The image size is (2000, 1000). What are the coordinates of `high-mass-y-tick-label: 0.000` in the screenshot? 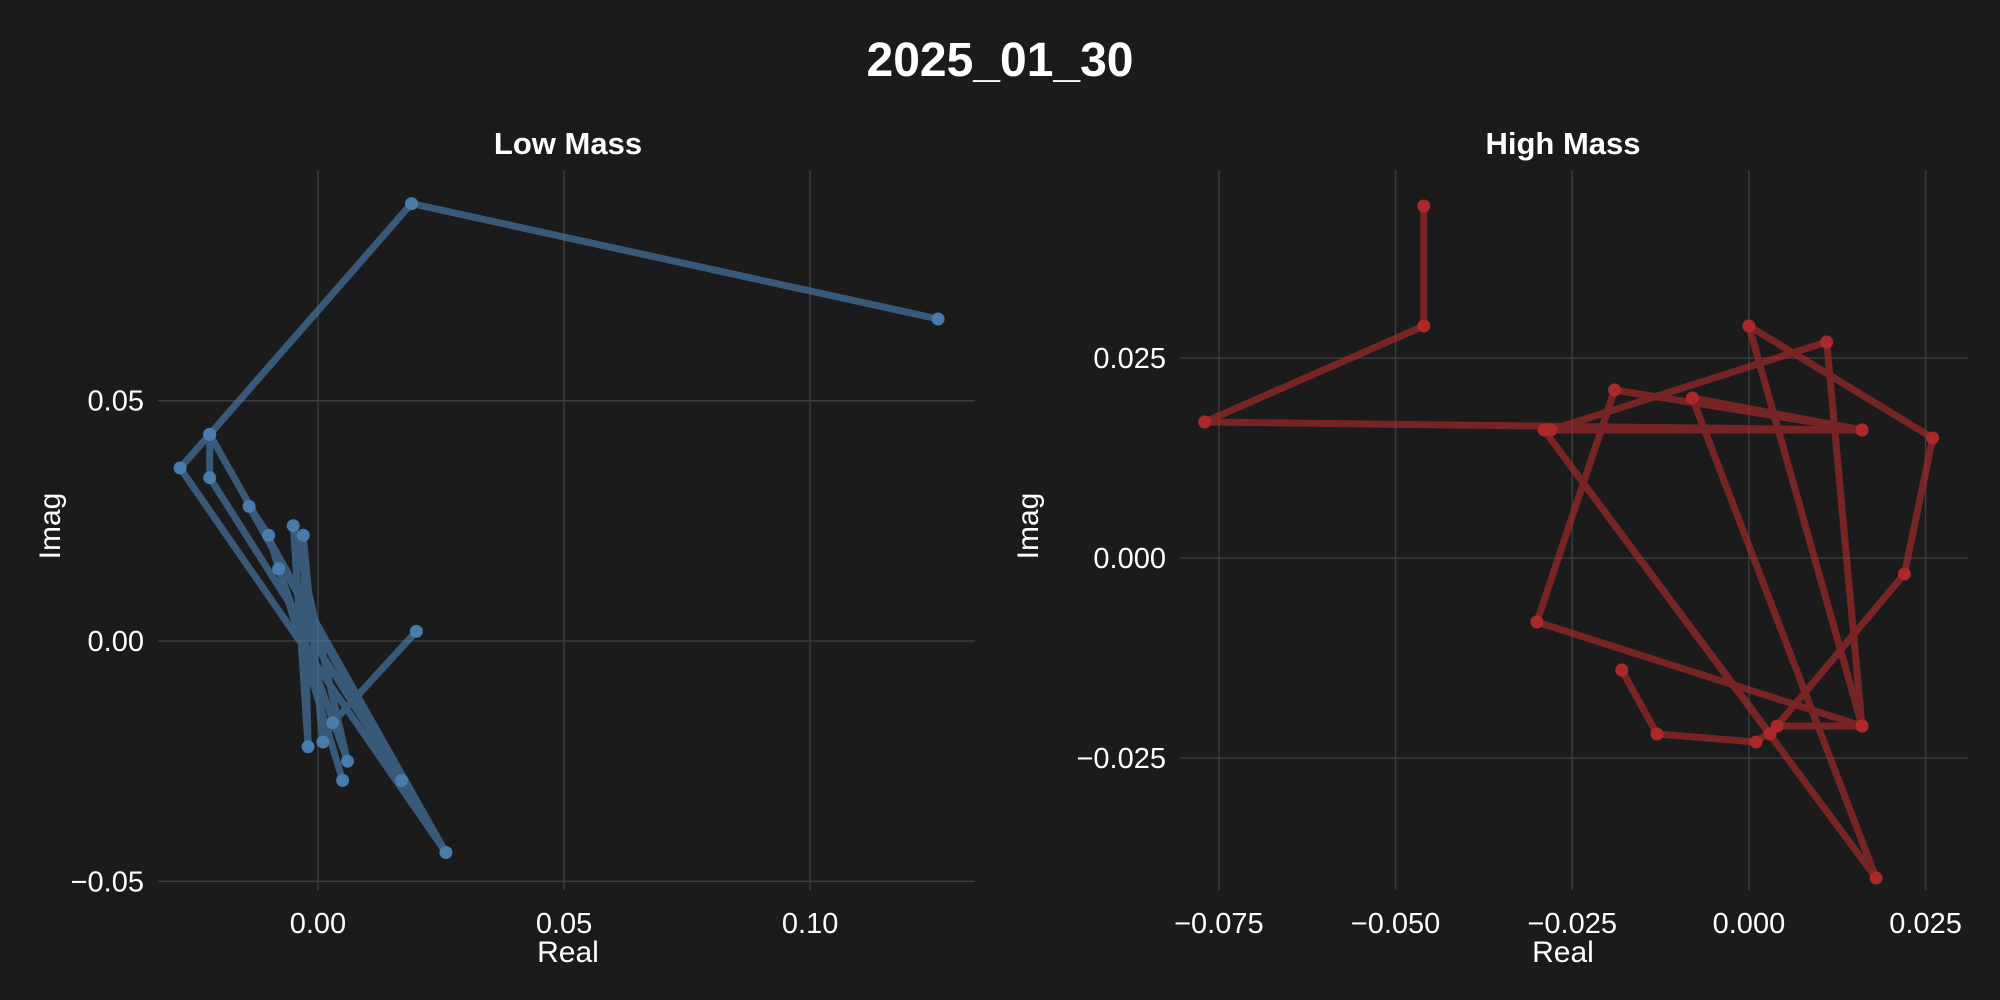 It's located at (1129, 559).